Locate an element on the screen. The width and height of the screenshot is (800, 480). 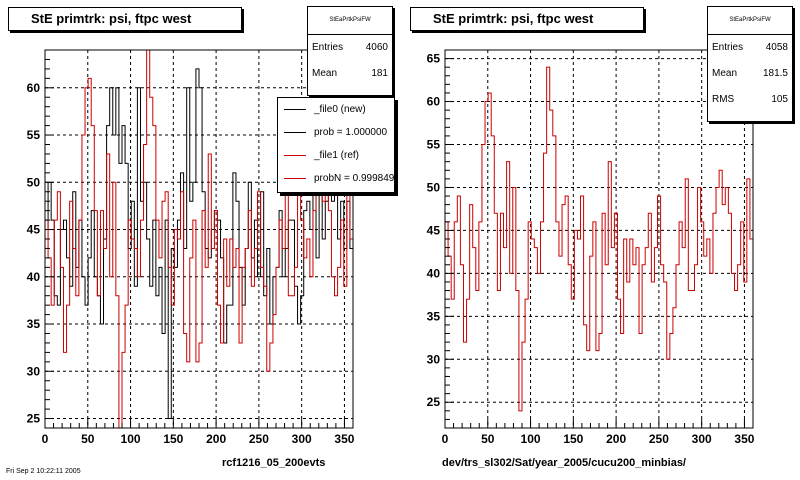
left-x-caption: rcf1216_05_200evts is located at coordinates (274, 463).